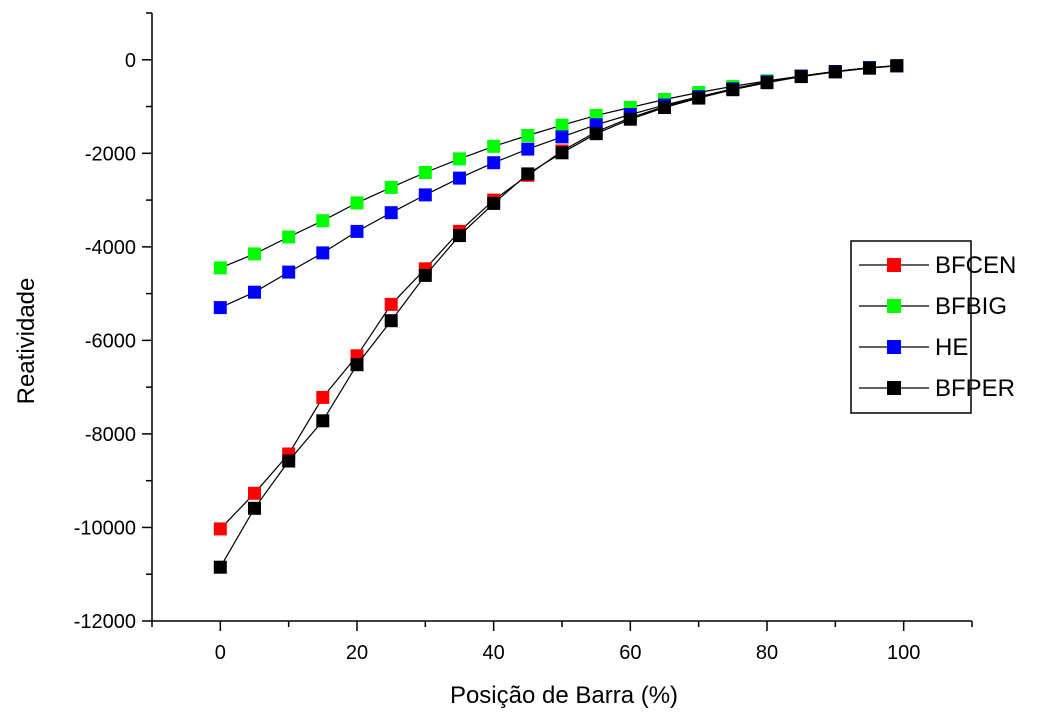 This screenshot has width=1042, height=717. I want to click on legend-box, so click(911, 327).